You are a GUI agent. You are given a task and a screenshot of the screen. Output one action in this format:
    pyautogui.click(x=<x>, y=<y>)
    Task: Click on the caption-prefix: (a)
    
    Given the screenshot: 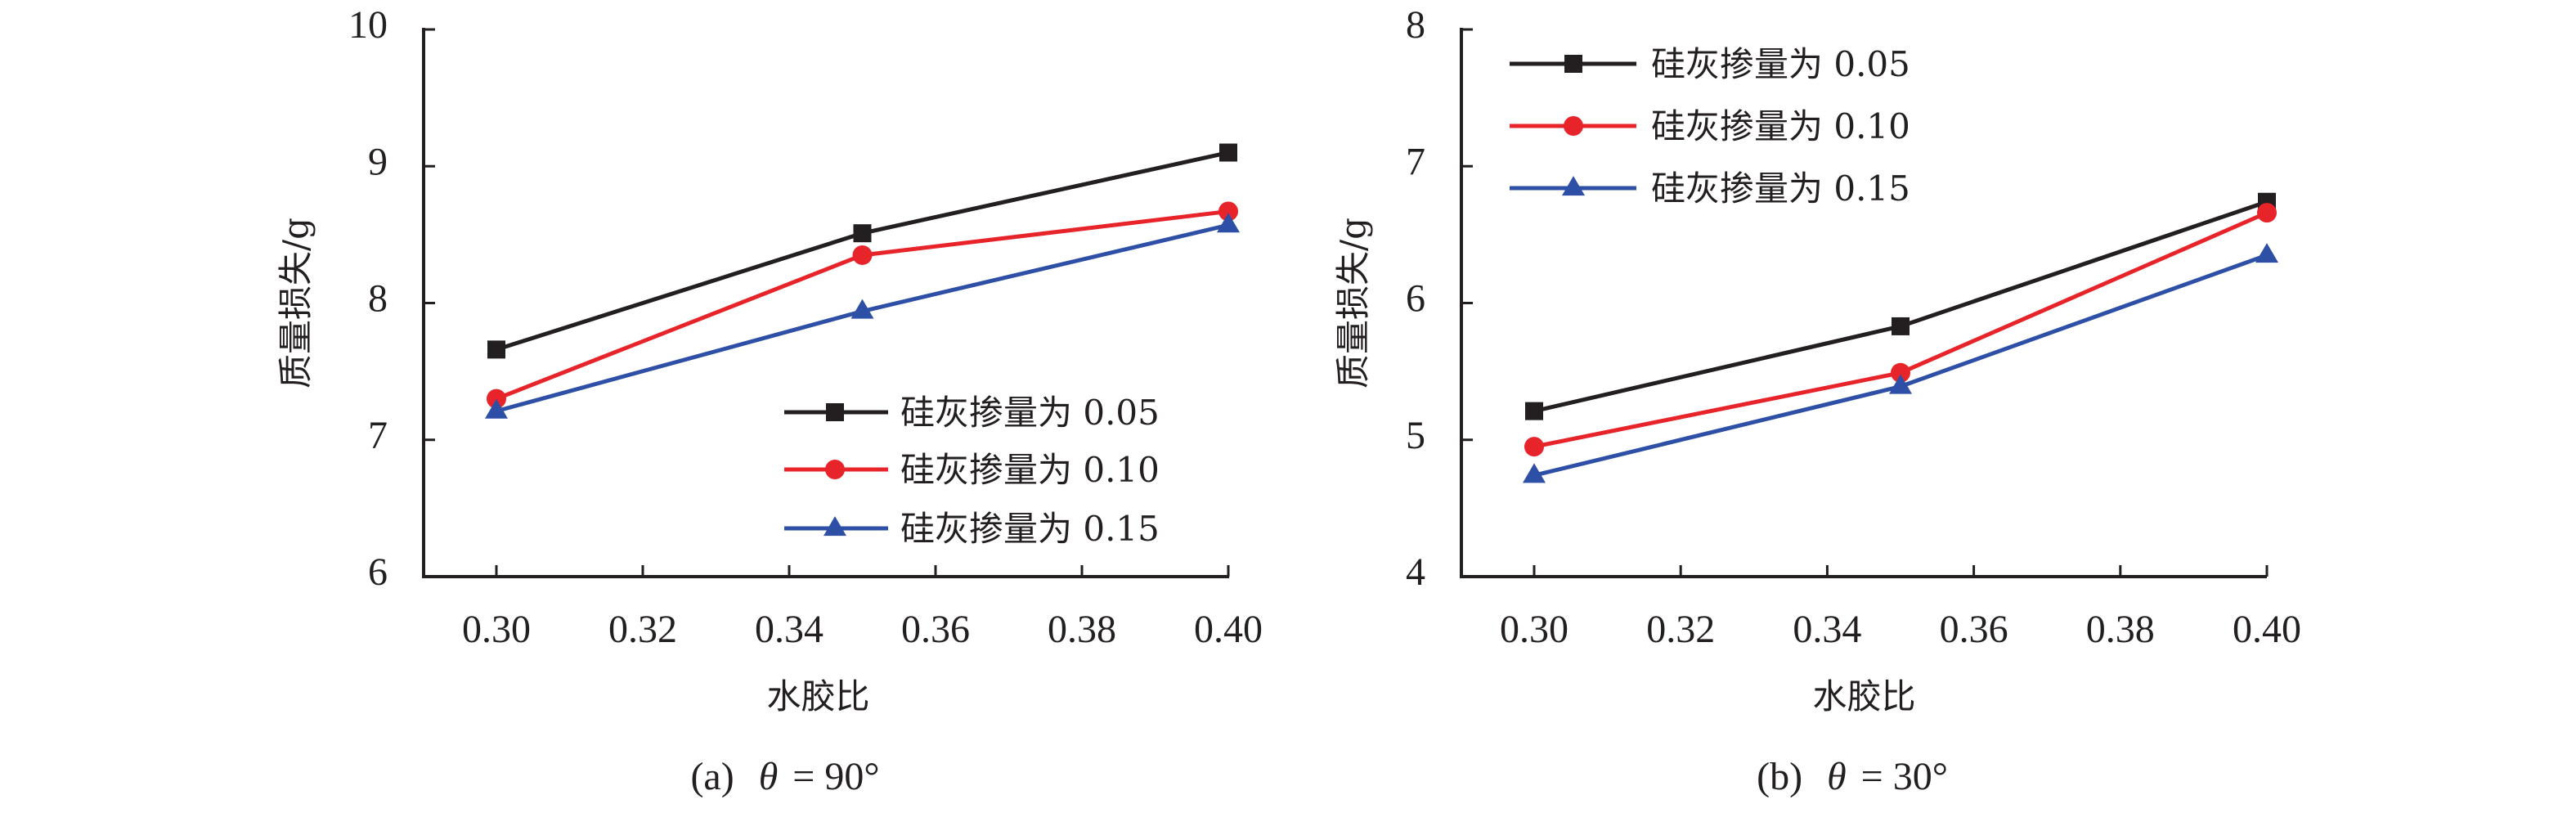 What is the action you would take?
    pyautogui.click(x=712, y=777)
    